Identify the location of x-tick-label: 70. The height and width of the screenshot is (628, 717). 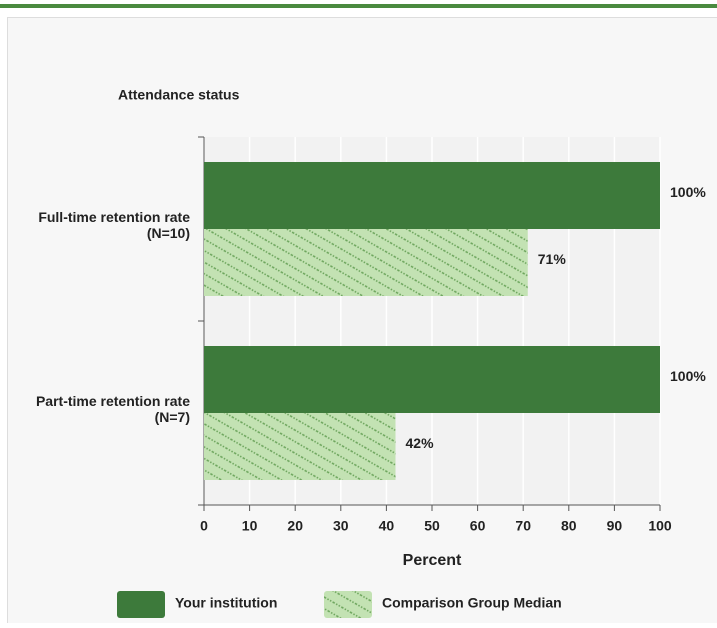
(523, 526).